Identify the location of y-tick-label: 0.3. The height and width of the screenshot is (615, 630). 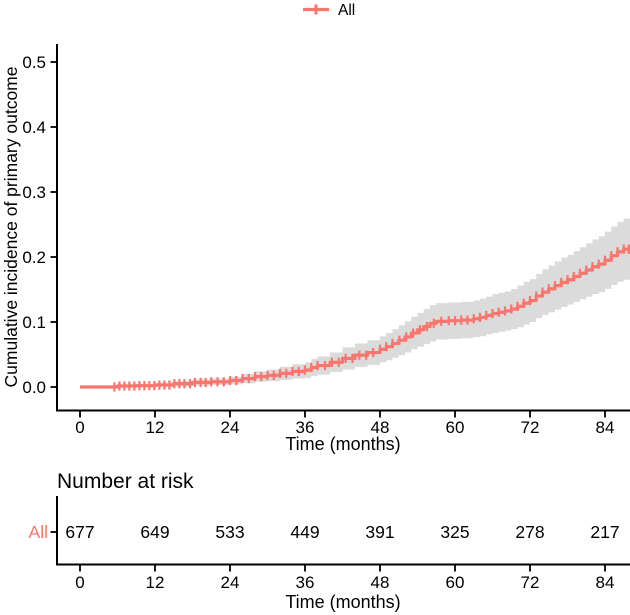
(34, 192).